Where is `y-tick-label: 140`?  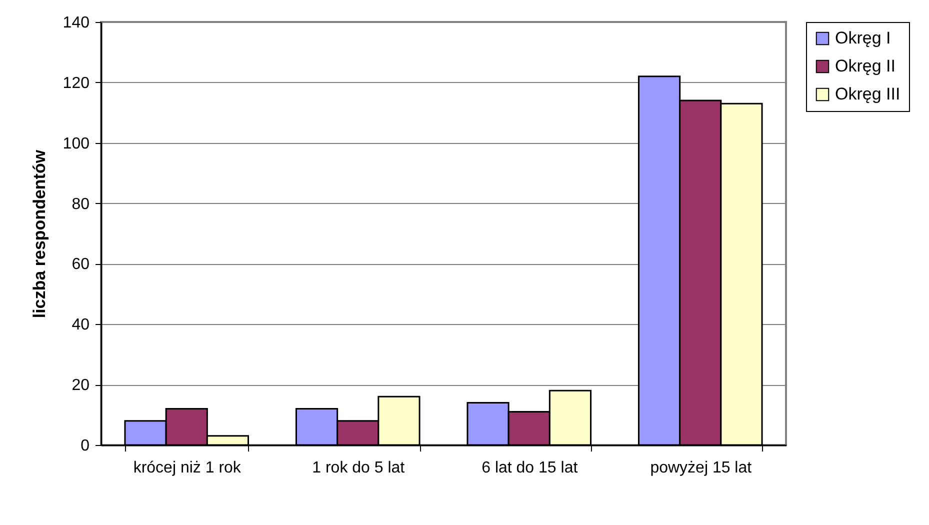 y-tick-label: 140 is located at coordinates (76, 23).